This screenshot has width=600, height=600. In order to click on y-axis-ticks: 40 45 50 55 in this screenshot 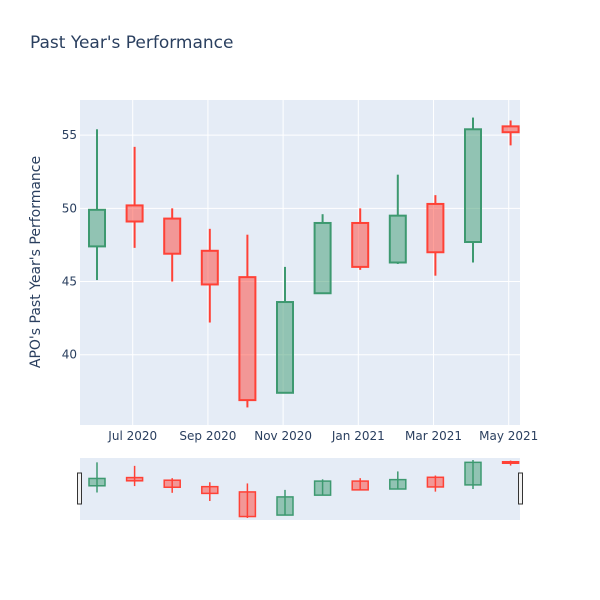, I will do `click(69, 245)`.